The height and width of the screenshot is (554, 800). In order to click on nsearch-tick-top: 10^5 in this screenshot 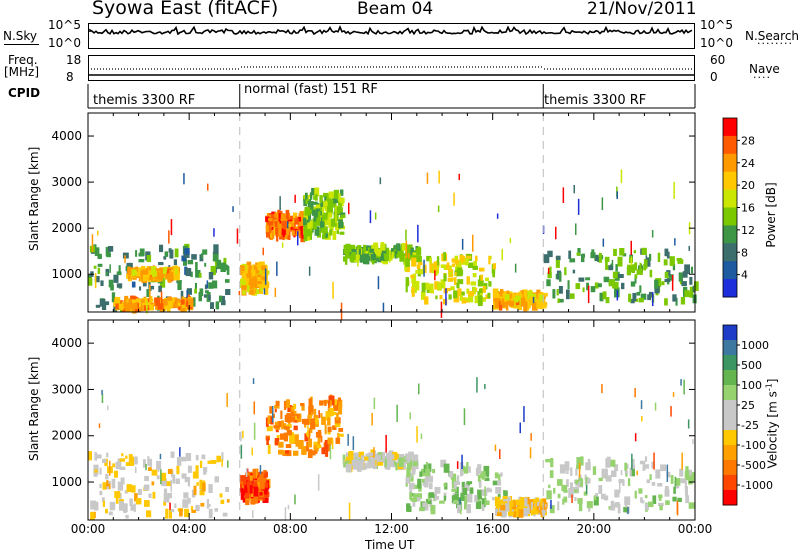, I will do `click(716, 25)`.